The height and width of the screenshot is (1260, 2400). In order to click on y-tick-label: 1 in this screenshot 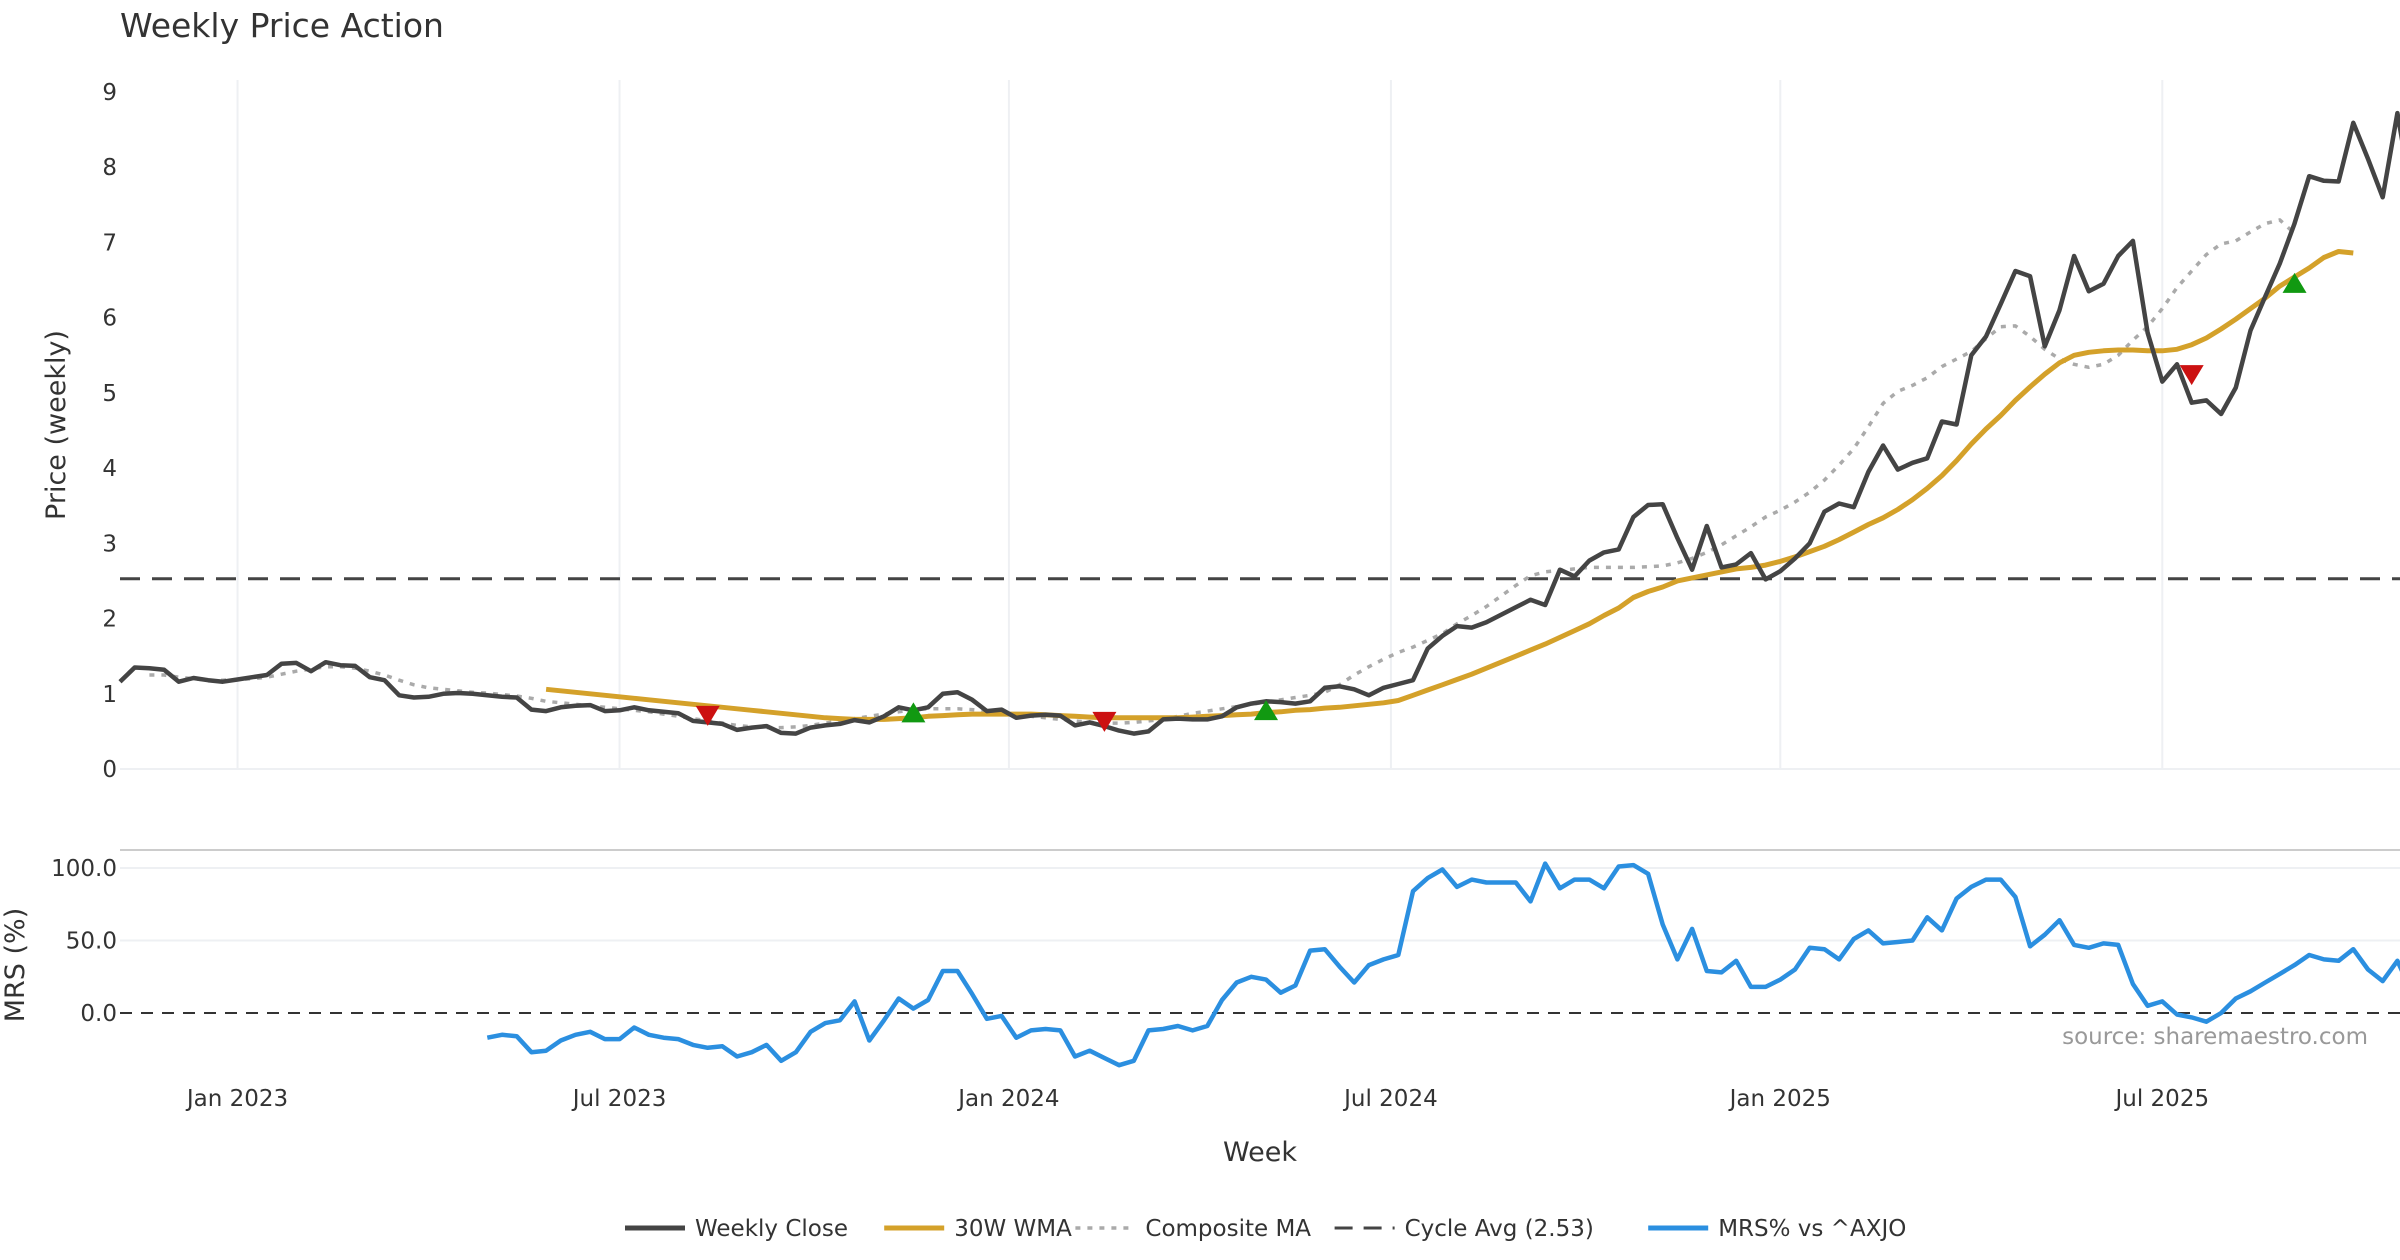, I will do `click(109, 695)`.